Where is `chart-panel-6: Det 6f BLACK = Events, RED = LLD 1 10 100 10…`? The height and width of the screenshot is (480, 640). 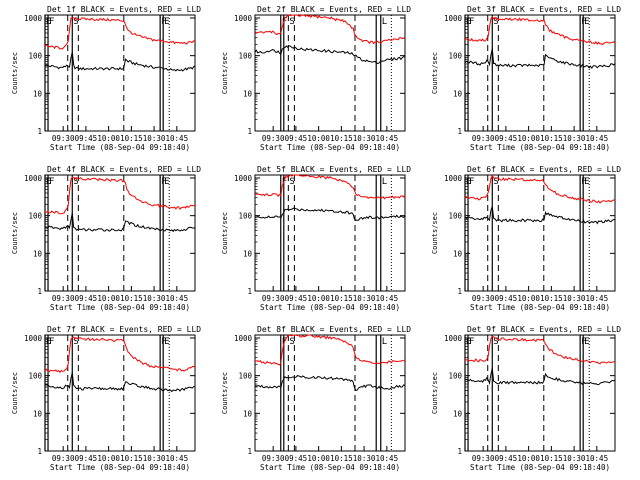
chart-panel-6: Det 6f BLACK = Events, RED = LLD 1 10 100 10… is located at coordinates (526, 238).